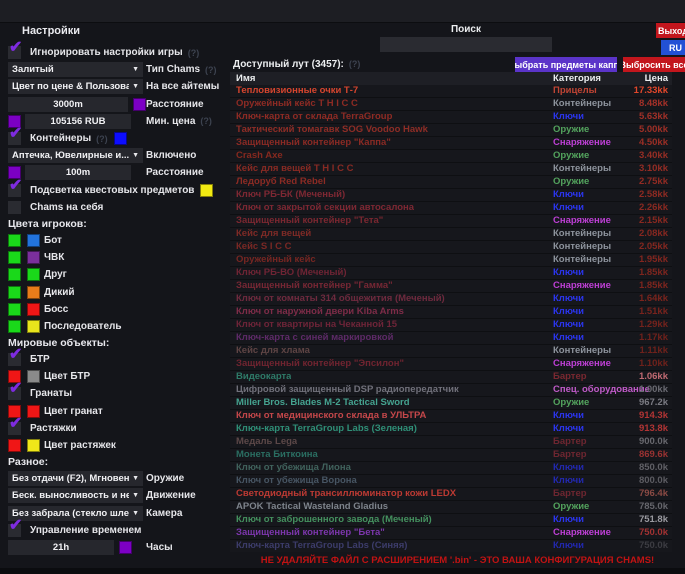  Describe the element at coordinates (451, 234) in the screenshot. I see `loot-row: Кейс для вещей Контейнеры 2.08kk` at that location.